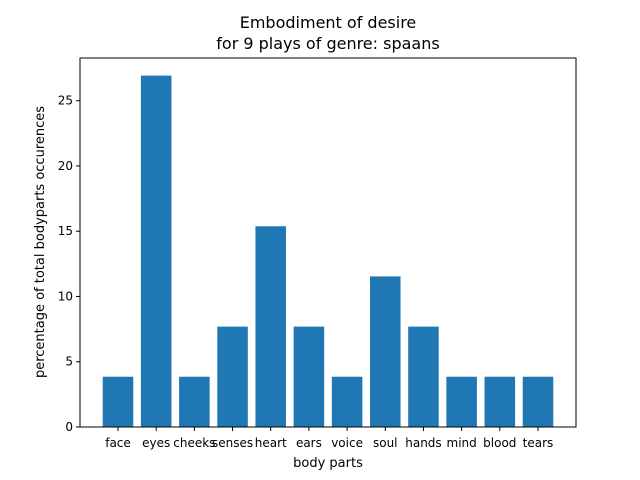 This screenshot has height=480, width=640. What do you see at coordinates (65, 231) in the screenshot?
I see `y-tick-label-15: 15` at bounding box center [65, 231].